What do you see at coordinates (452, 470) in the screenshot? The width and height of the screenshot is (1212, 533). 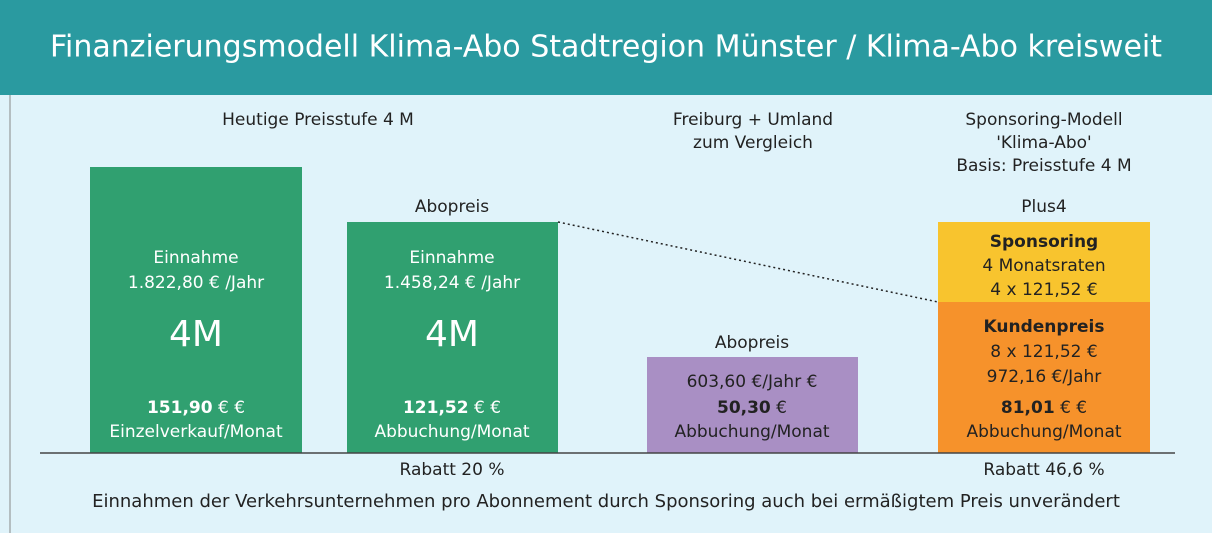 I see `discount: Rabatt 20 %` at bounding box center [452, 470].